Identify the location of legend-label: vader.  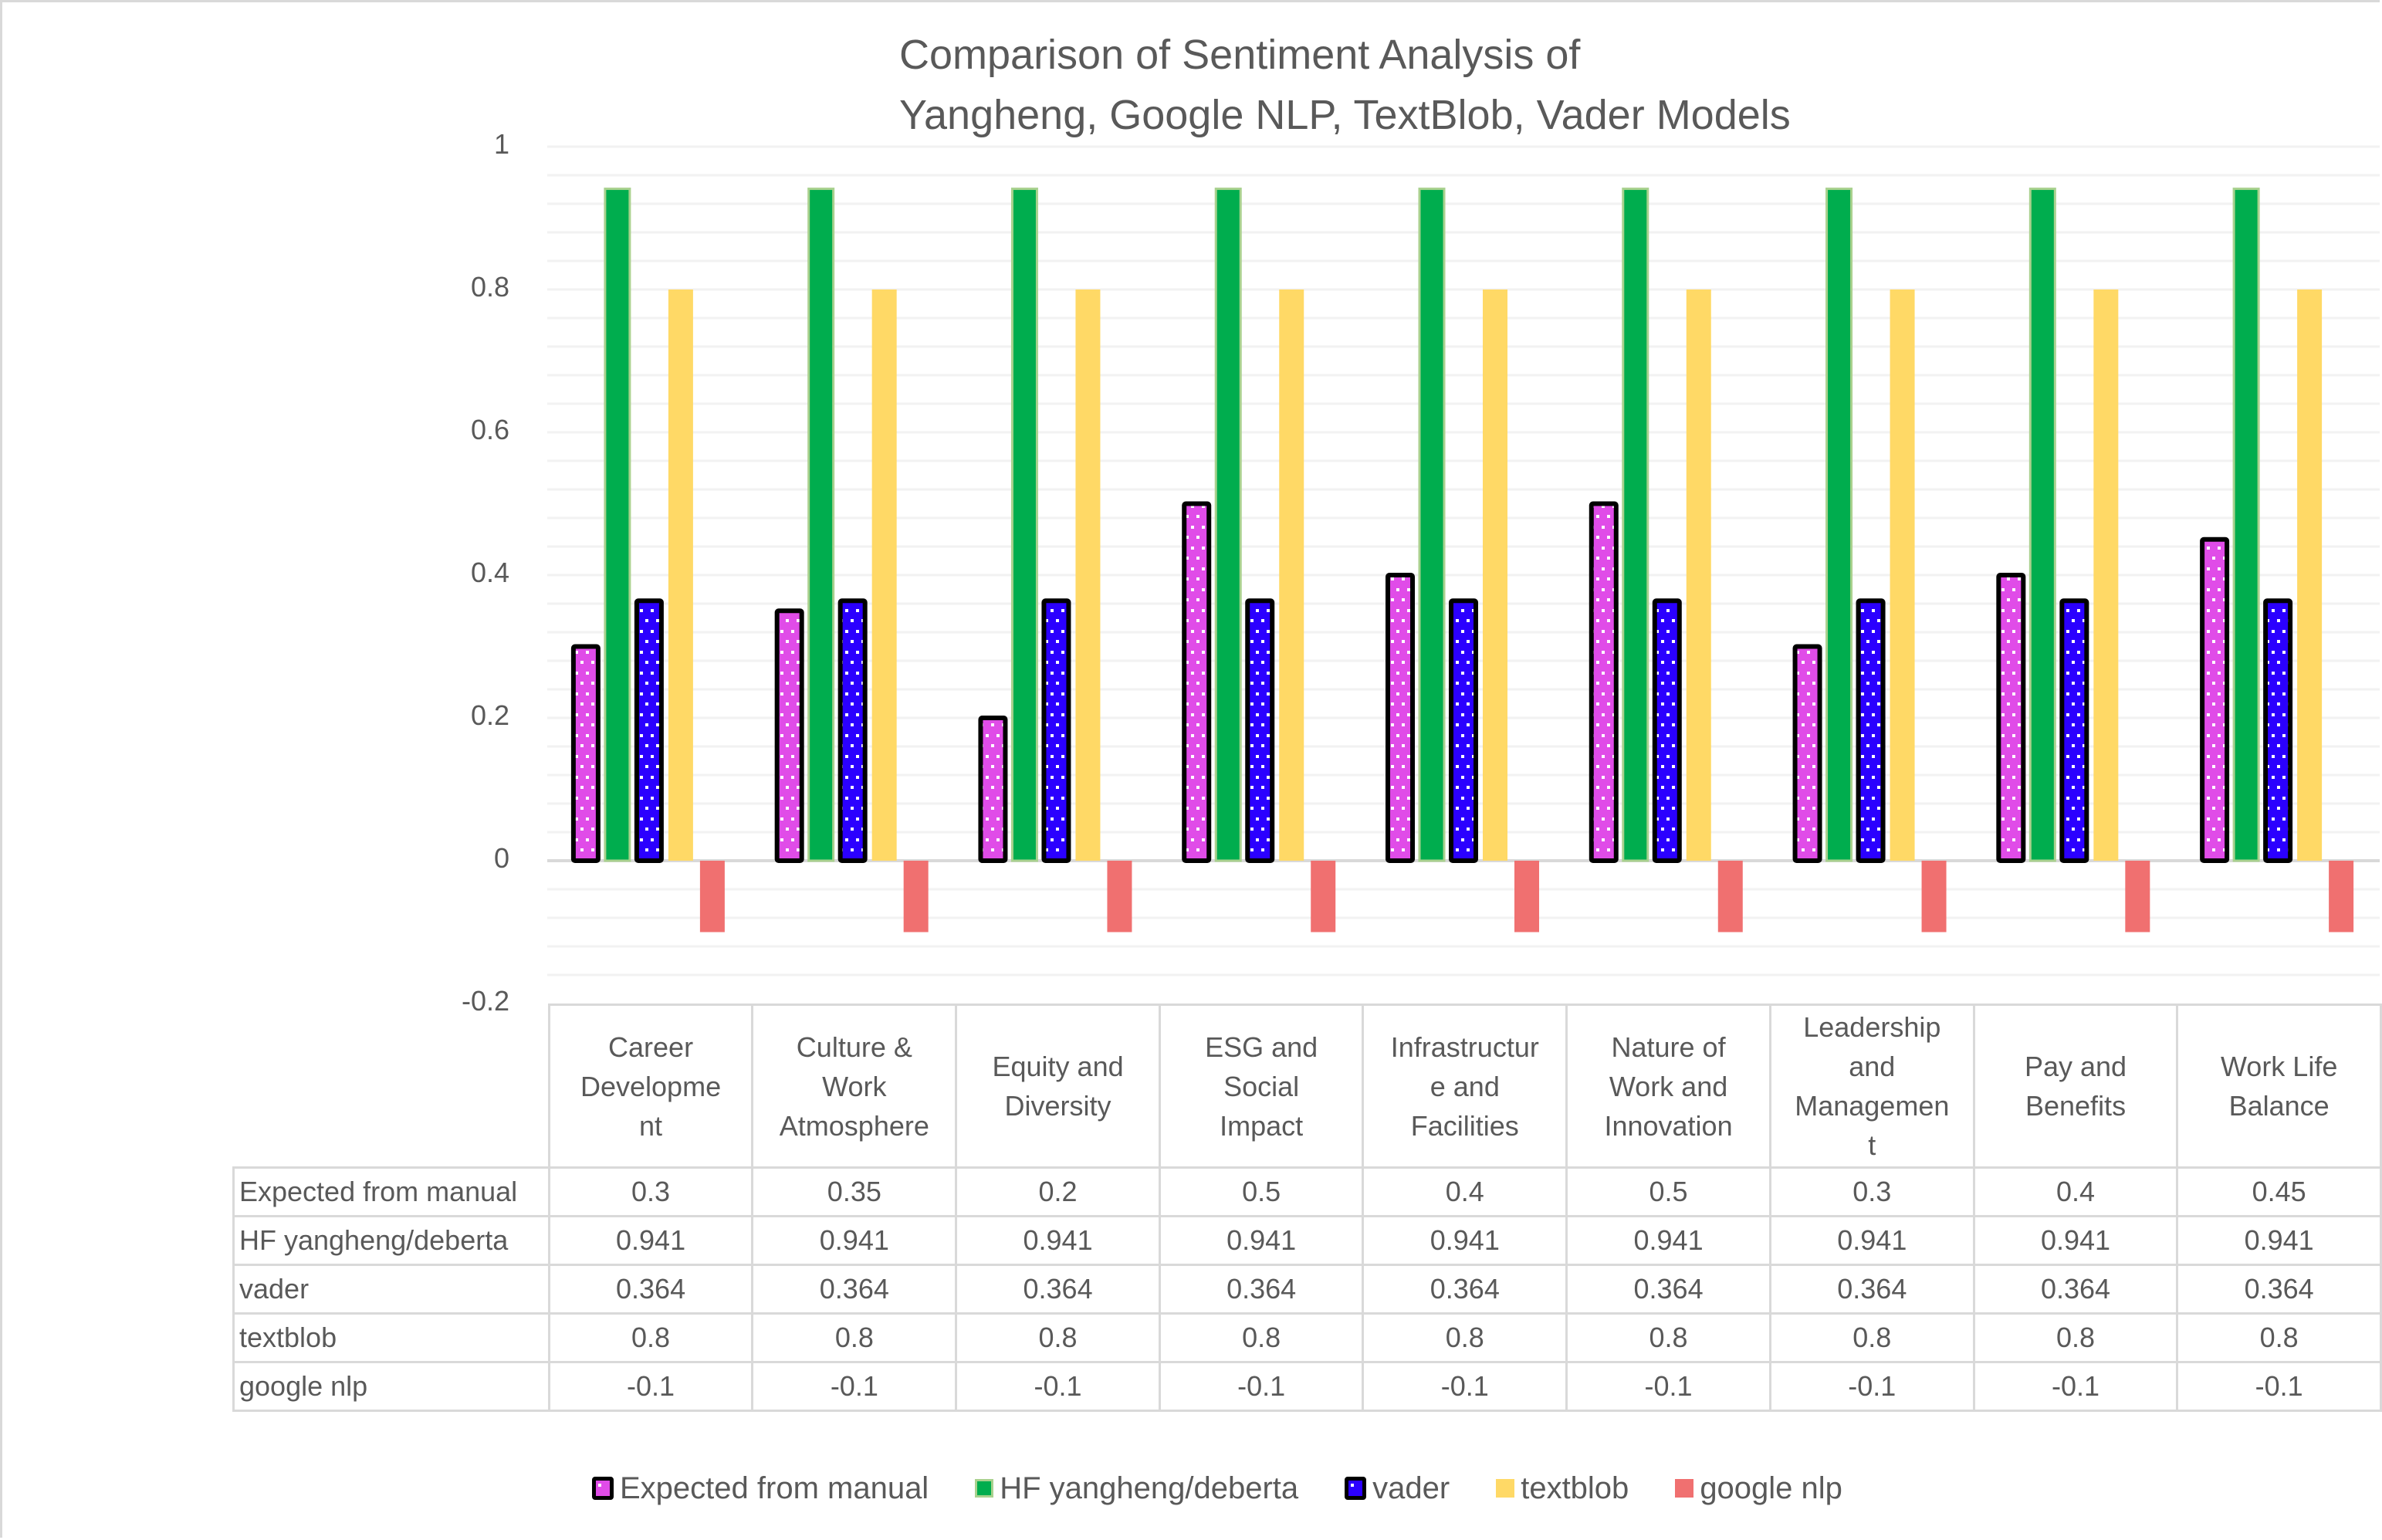
(1411, 1488).